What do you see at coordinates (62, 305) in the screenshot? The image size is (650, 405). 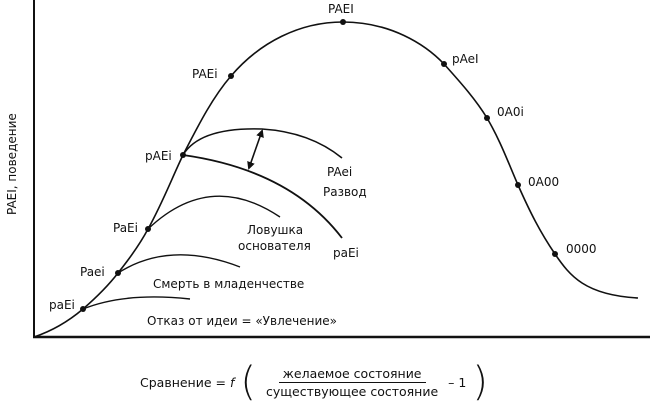 I see `stage-label: paEi` at bounding box center [62, 305].